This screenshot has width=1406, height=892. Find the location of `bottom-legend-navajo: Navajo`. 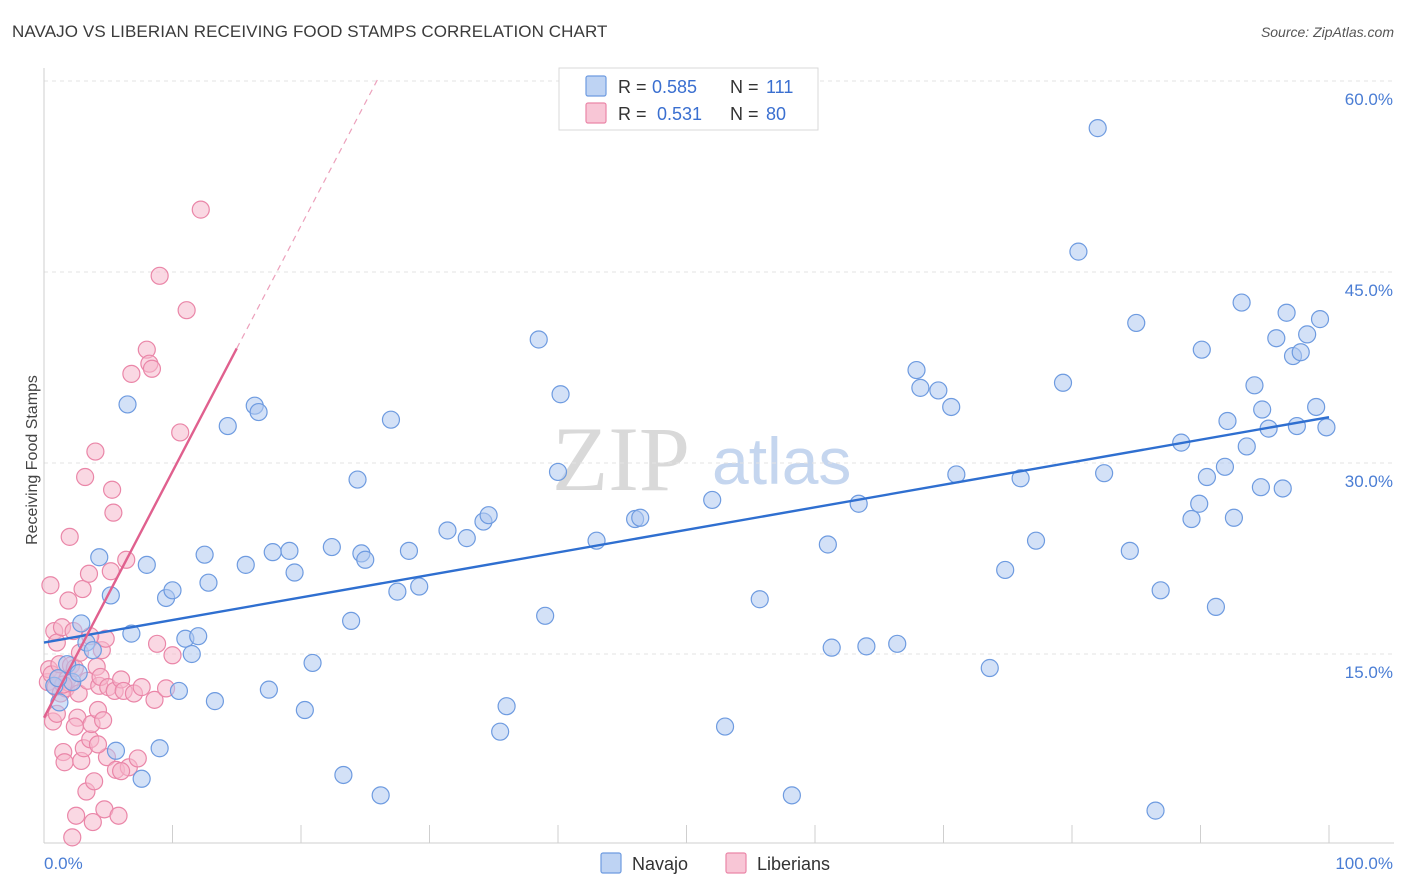

bottom-legend-navajo: Navajo is located at coordinates (660, 864).